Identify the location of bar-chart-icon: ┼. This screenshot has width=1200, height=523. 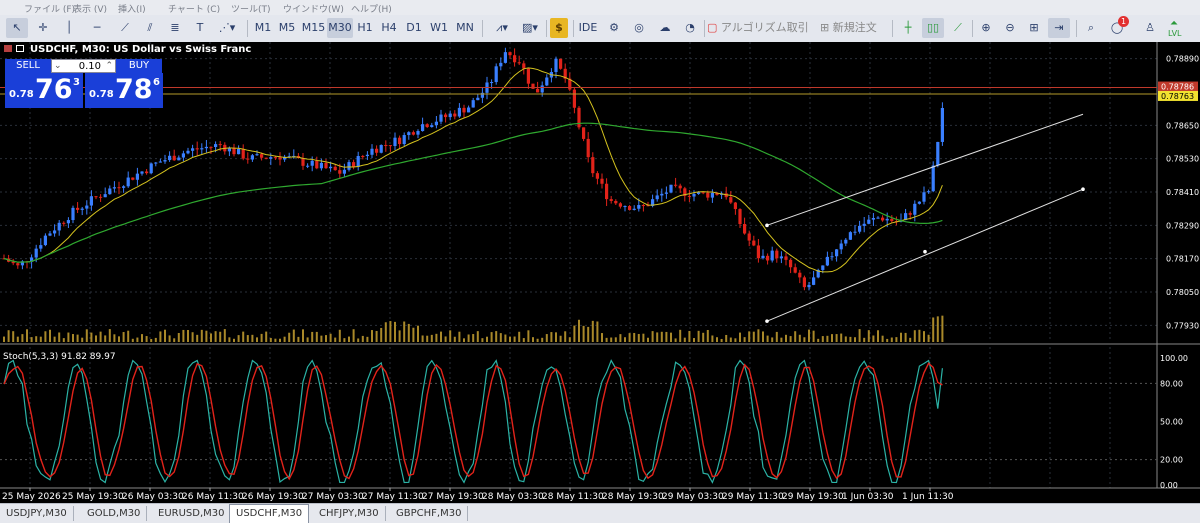
(908, 27).